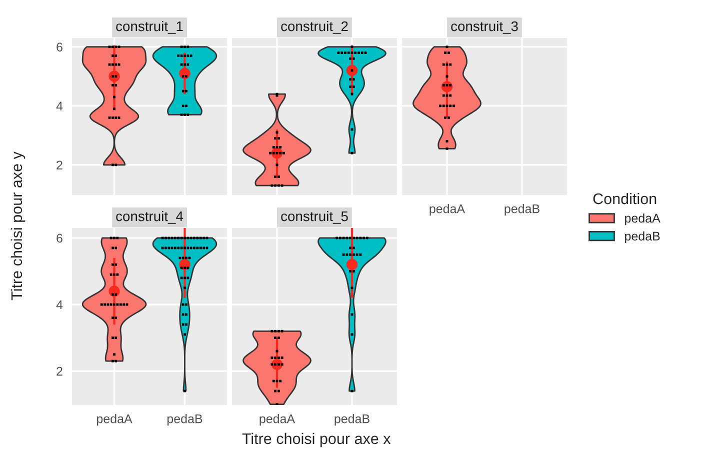  What do you see at coordinates (149, 27) in the screenshot?
I see `chart-title: construit_1` at bounding box center [149, 27].